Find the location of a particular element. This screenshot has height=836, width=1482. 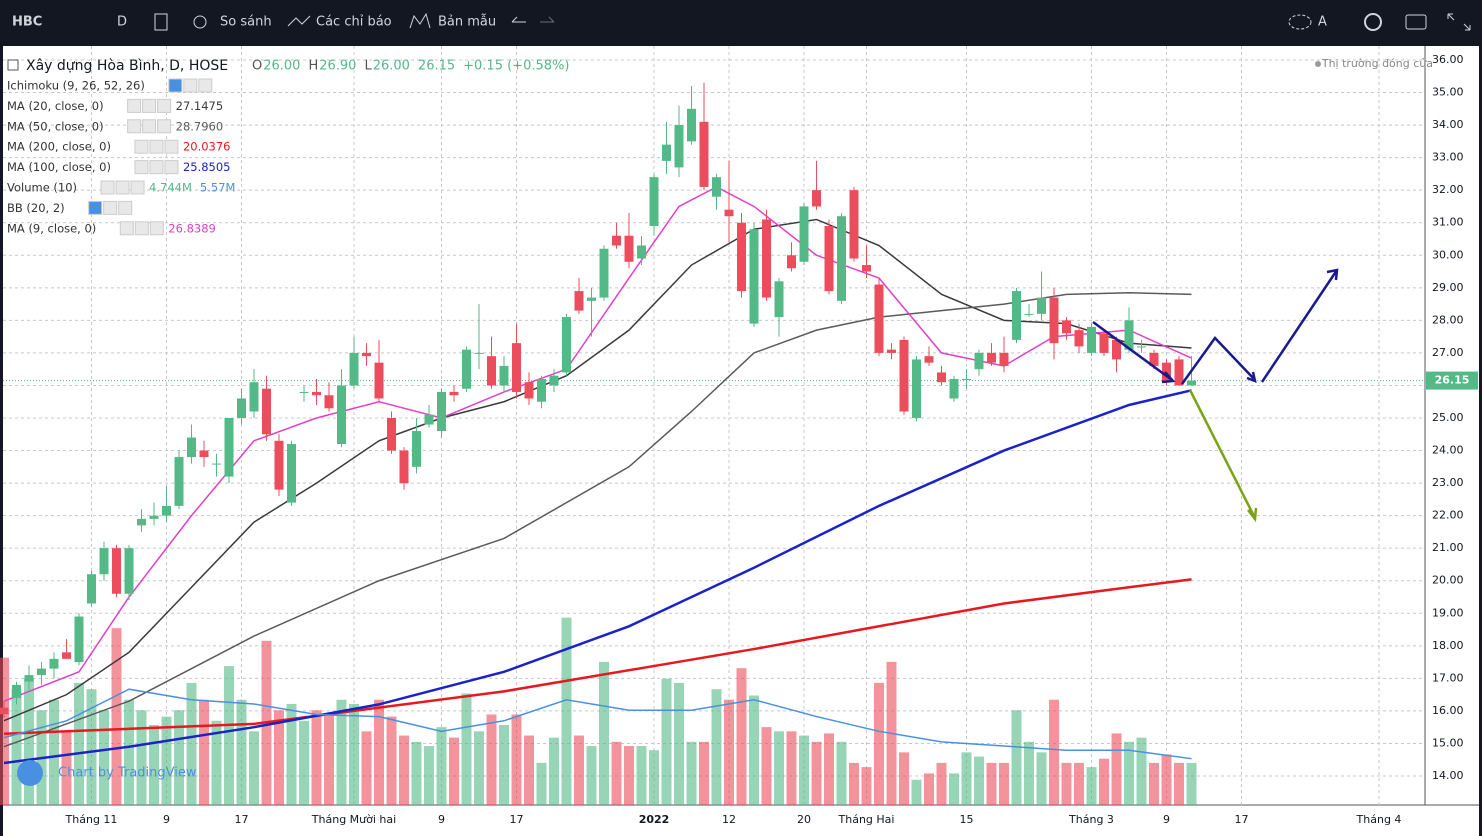

indicators: Các chỉ báo is located at coordinates (354, 22).